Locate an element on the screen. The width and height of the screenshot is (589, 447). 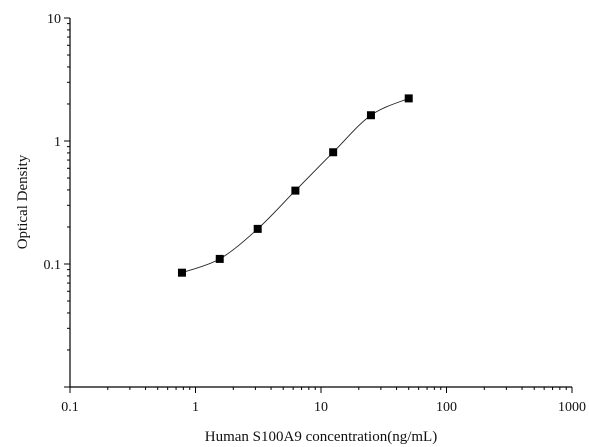
x-axis-ticks: 0.1 1 10 100 1000 is located at coordinates (323, 401).